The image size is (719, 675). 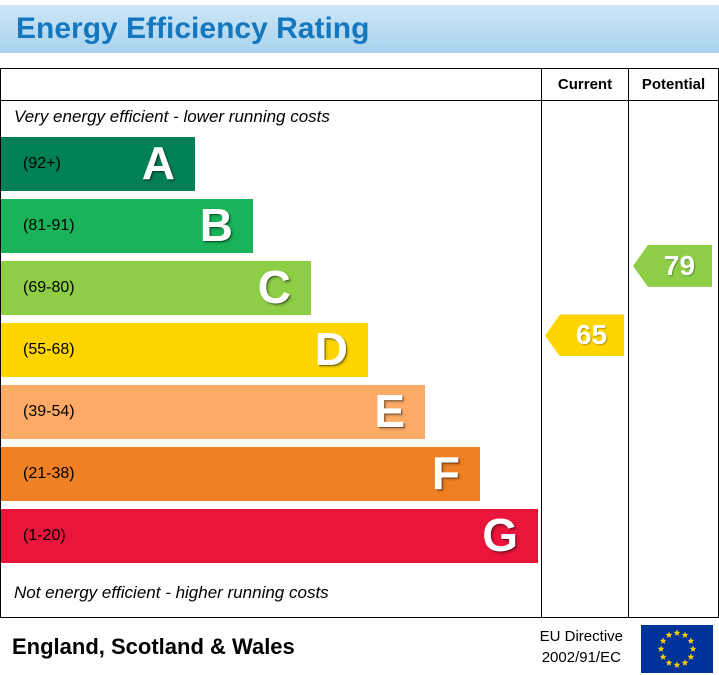 I want to click on band-range-label: (1-20), so click(x=44, y=535).